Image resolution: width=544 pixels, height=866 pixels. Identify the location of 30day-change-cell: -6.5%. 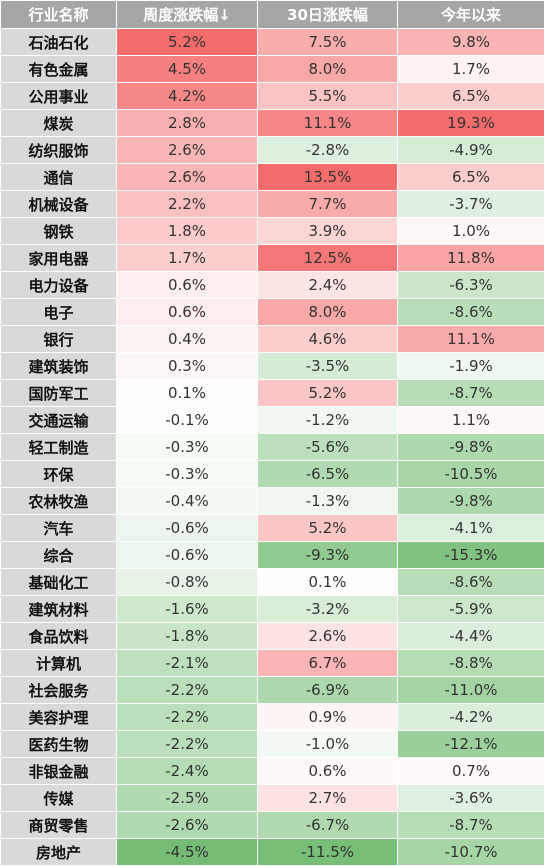
(328, 474).